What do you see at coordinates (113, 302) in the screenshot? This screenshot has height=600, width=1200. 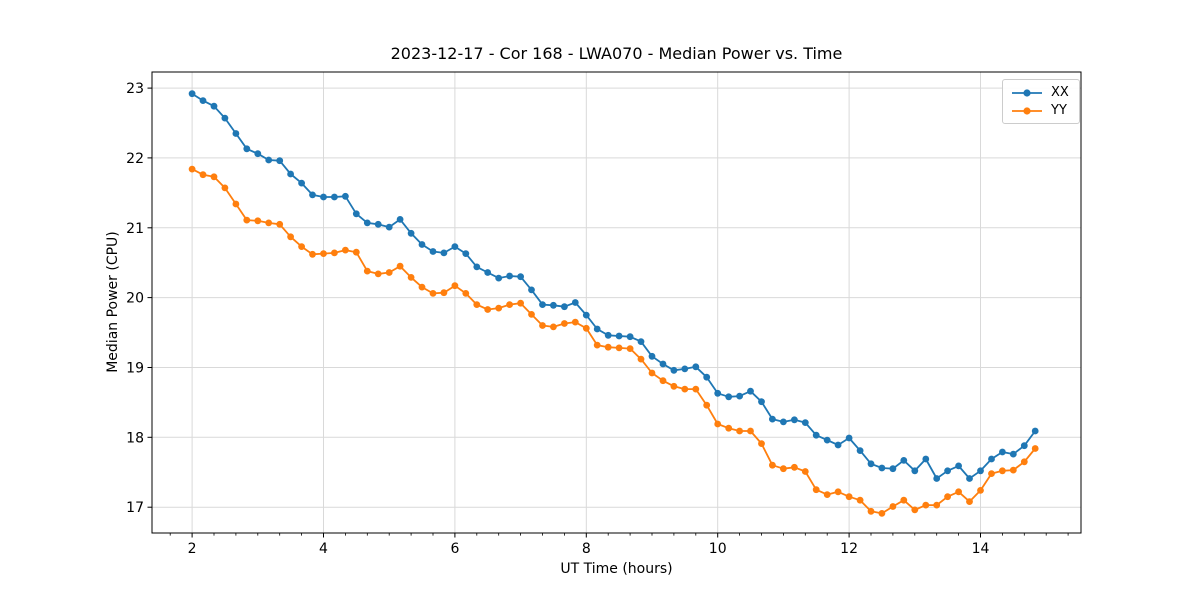 I see `y-axis-label: Median Power (CPU)` at bounding box center [113, 302].